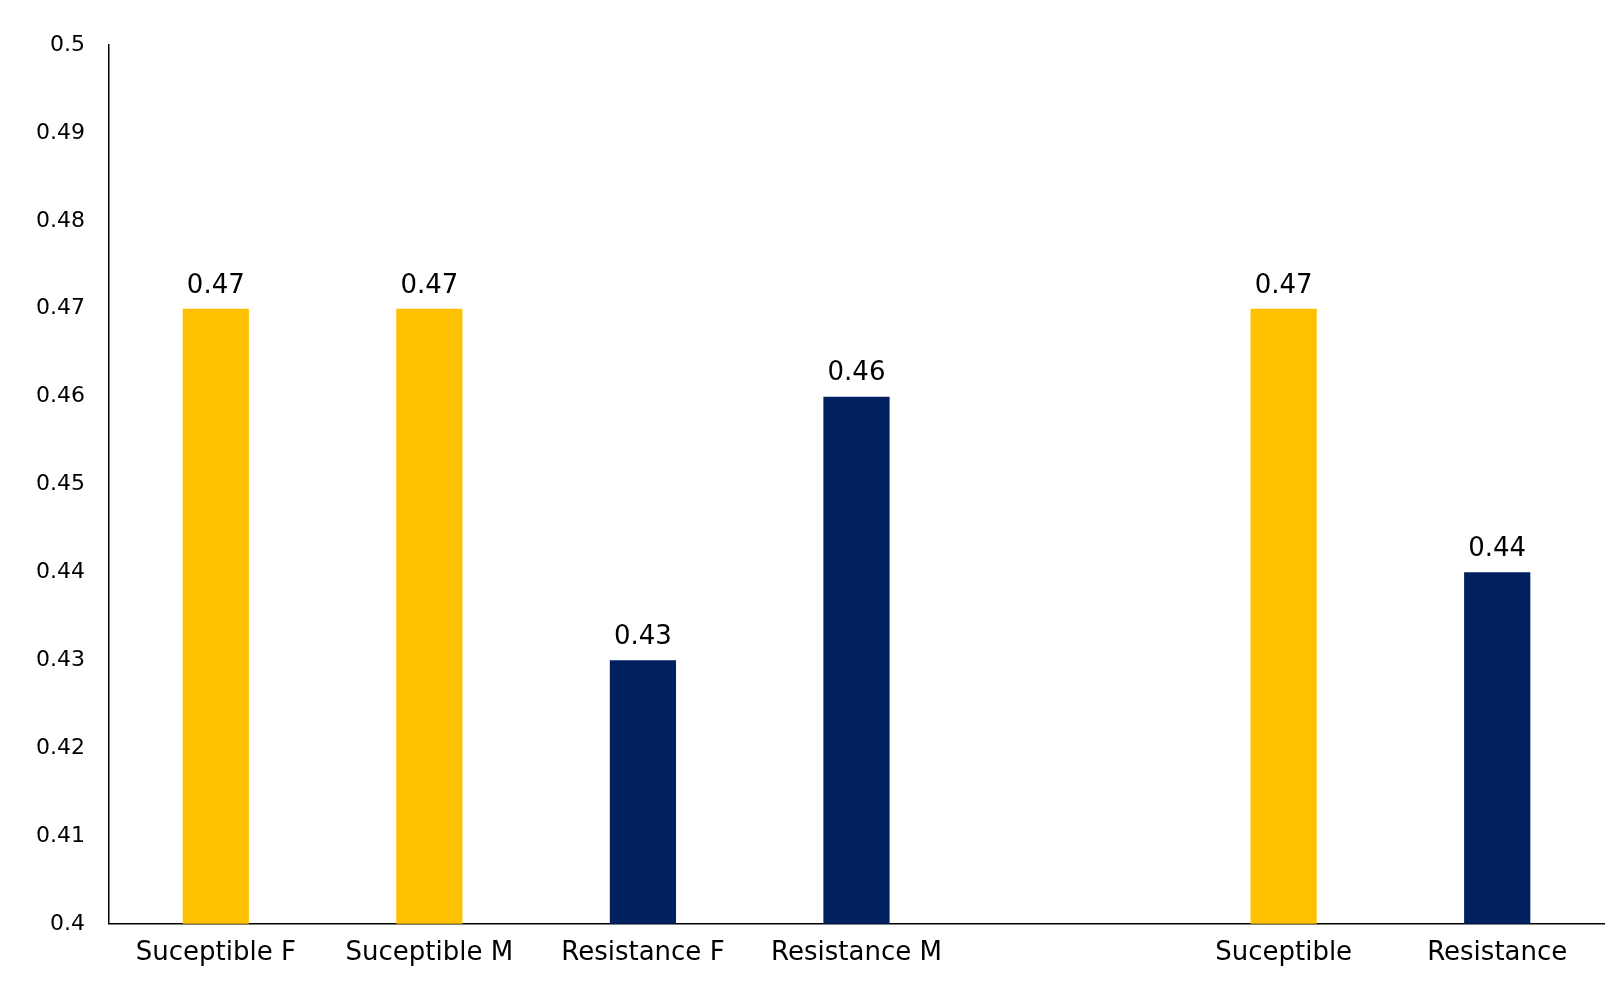 The image size is (1621, 997). What do you see at coordinates (60, 483) in the screenshot?
I see `y-tick-label: 0.45` at bounding box center [60, 483].